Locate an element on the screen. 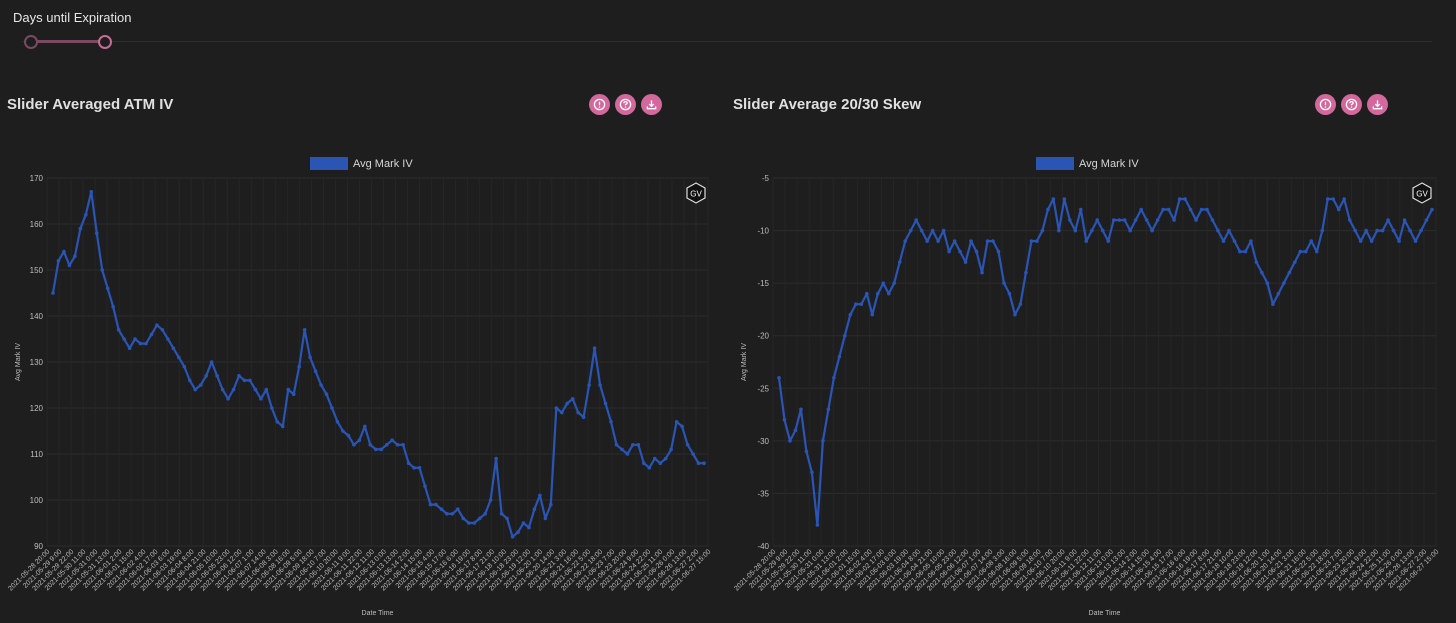 This screenshot has height=623, width=1456. legend-swatch is located at coordinates (329, 163).